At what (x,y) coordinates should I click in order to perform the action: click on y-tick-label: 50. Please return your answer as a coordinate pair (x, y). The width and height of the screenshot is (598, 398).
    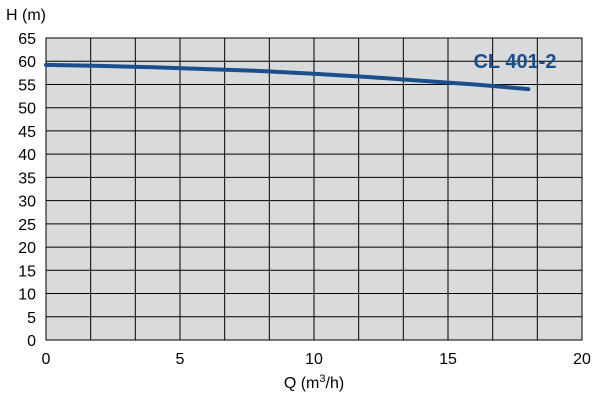
    Looking at the image, I should click on (27, 109).